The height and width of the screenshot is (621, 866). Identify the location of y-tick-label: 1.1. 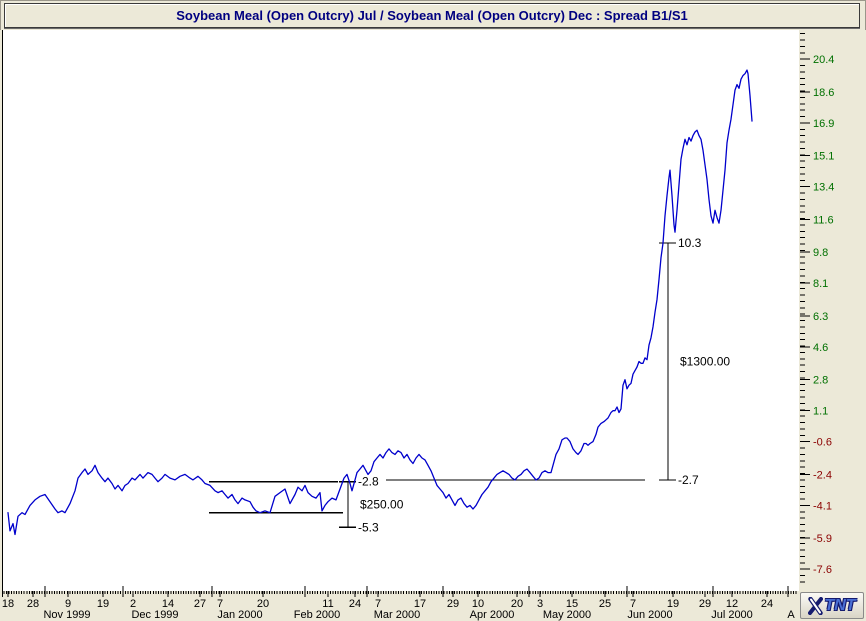
(820, 412).